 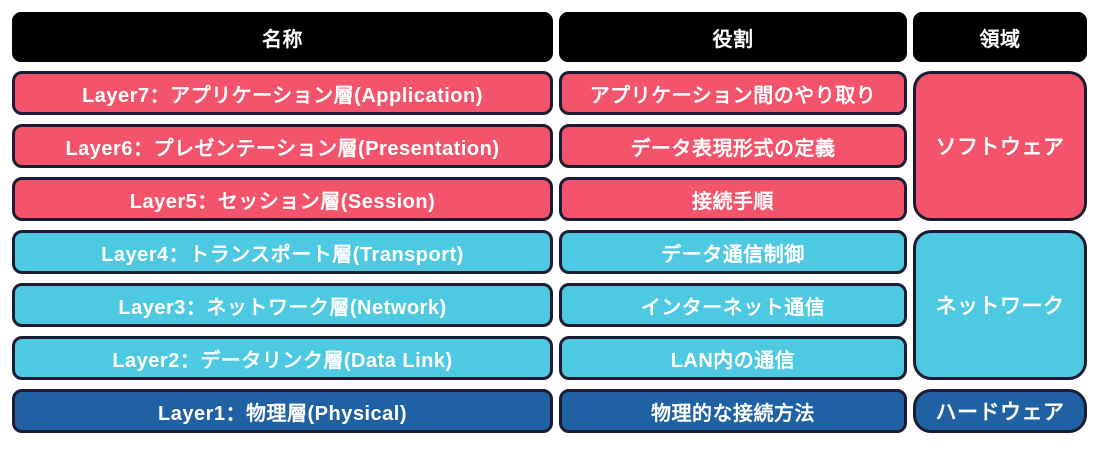 I want to click on column-header-name: 名称, so click(x=282, y=37).